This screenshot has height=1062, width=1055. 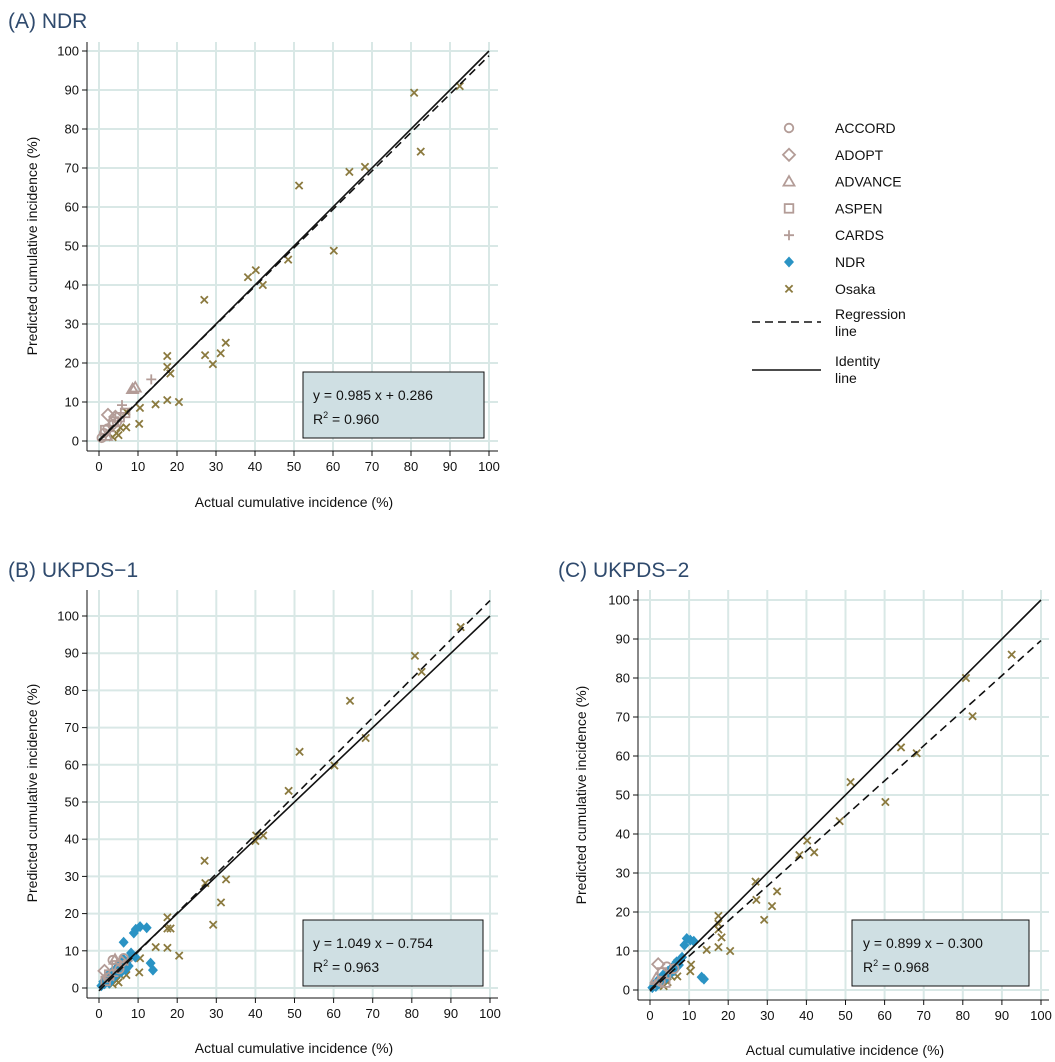 What do you see at coordinates (868, 182) in the screenshot?
I see `legend-label: ADVANCE` at bounding box center [868, 182].